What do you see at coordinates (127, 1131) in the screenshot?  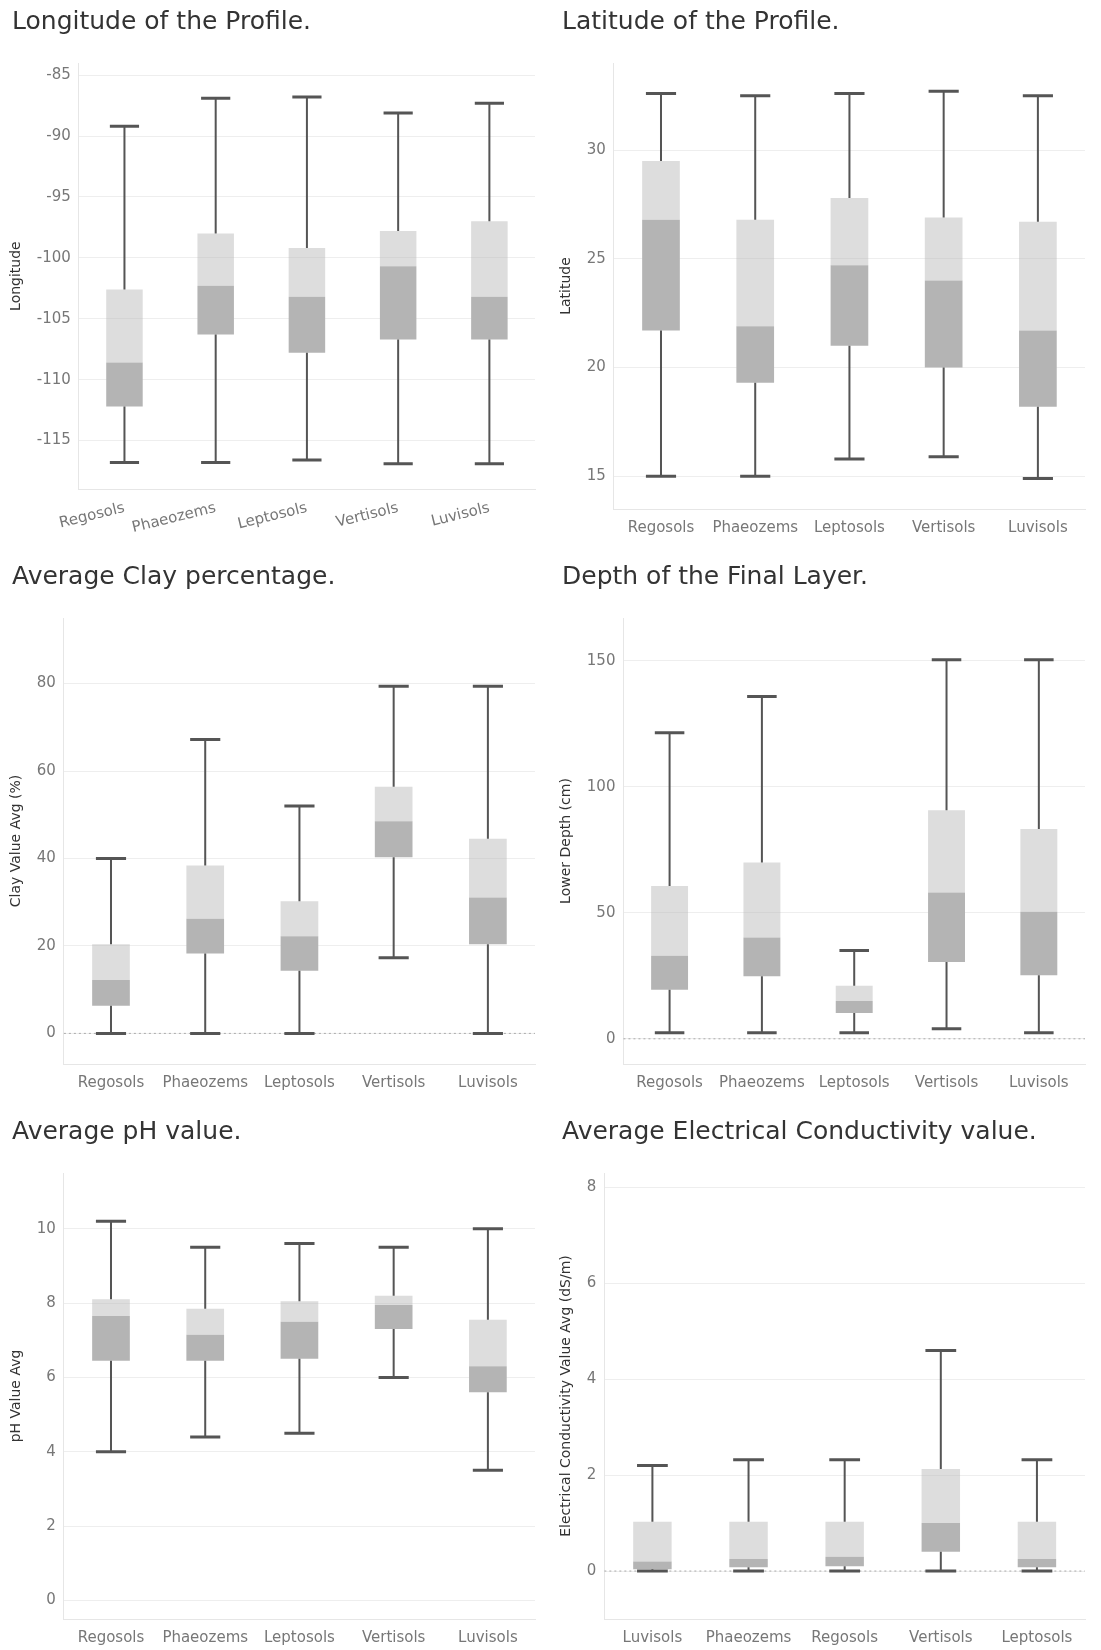 I see `chart-title: Average pH value.` at bounding box center [127, 1131].